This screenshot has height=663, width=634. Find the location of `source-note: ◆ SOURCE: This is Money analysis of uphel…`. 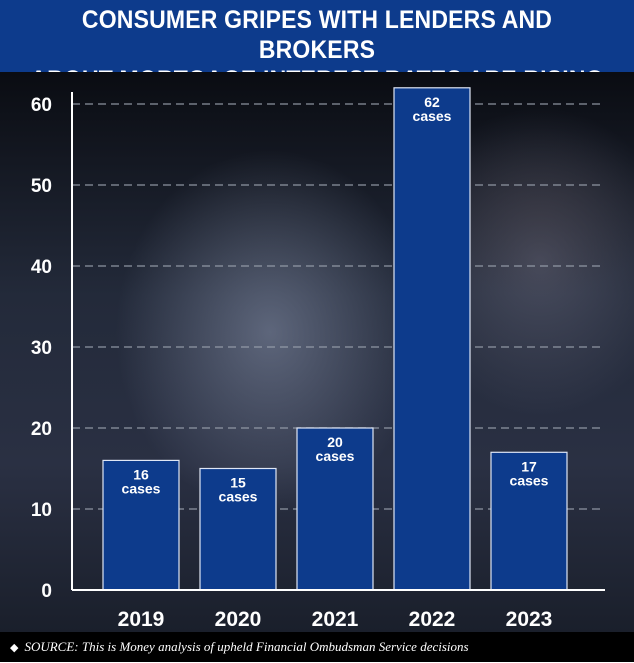

source-note: ◆ SOURCE: This is Money analysis of uphel… is located at coordinates (317, 647).